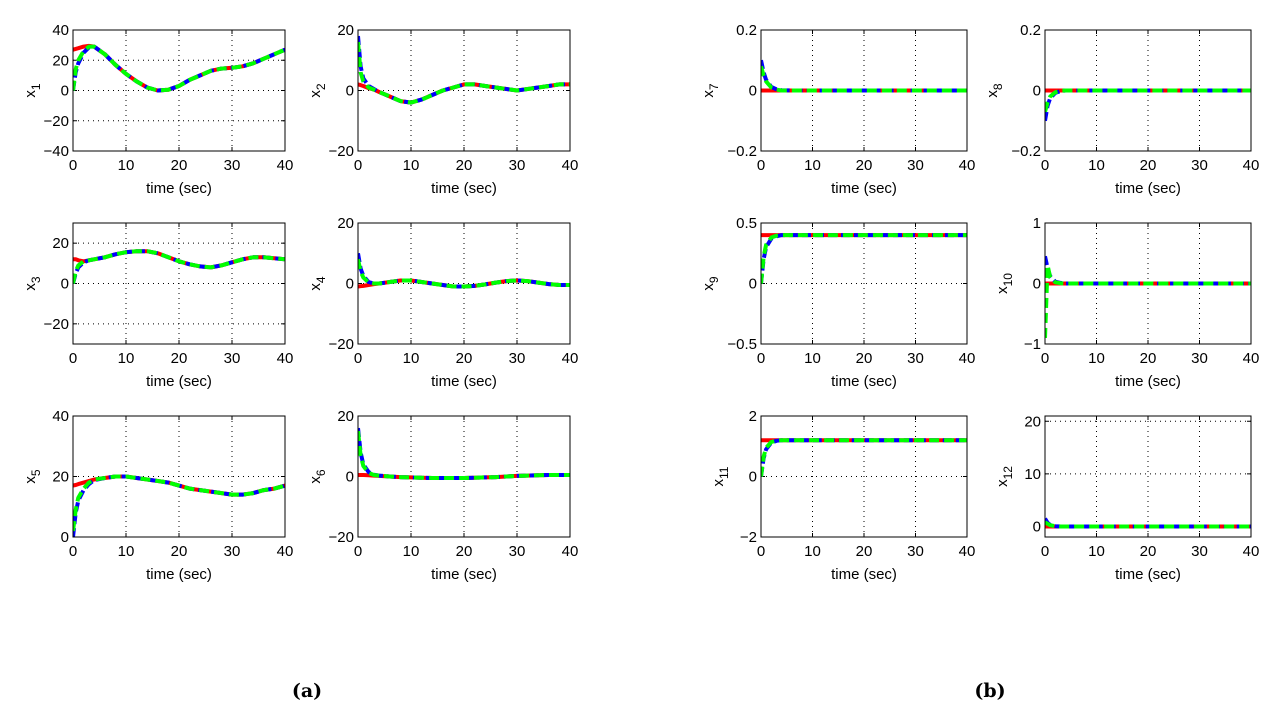  What do you see at coordinates (1032, 344) in the screenshot?
I see `y-tick-label: −1` at bounding box center [1032, 344].